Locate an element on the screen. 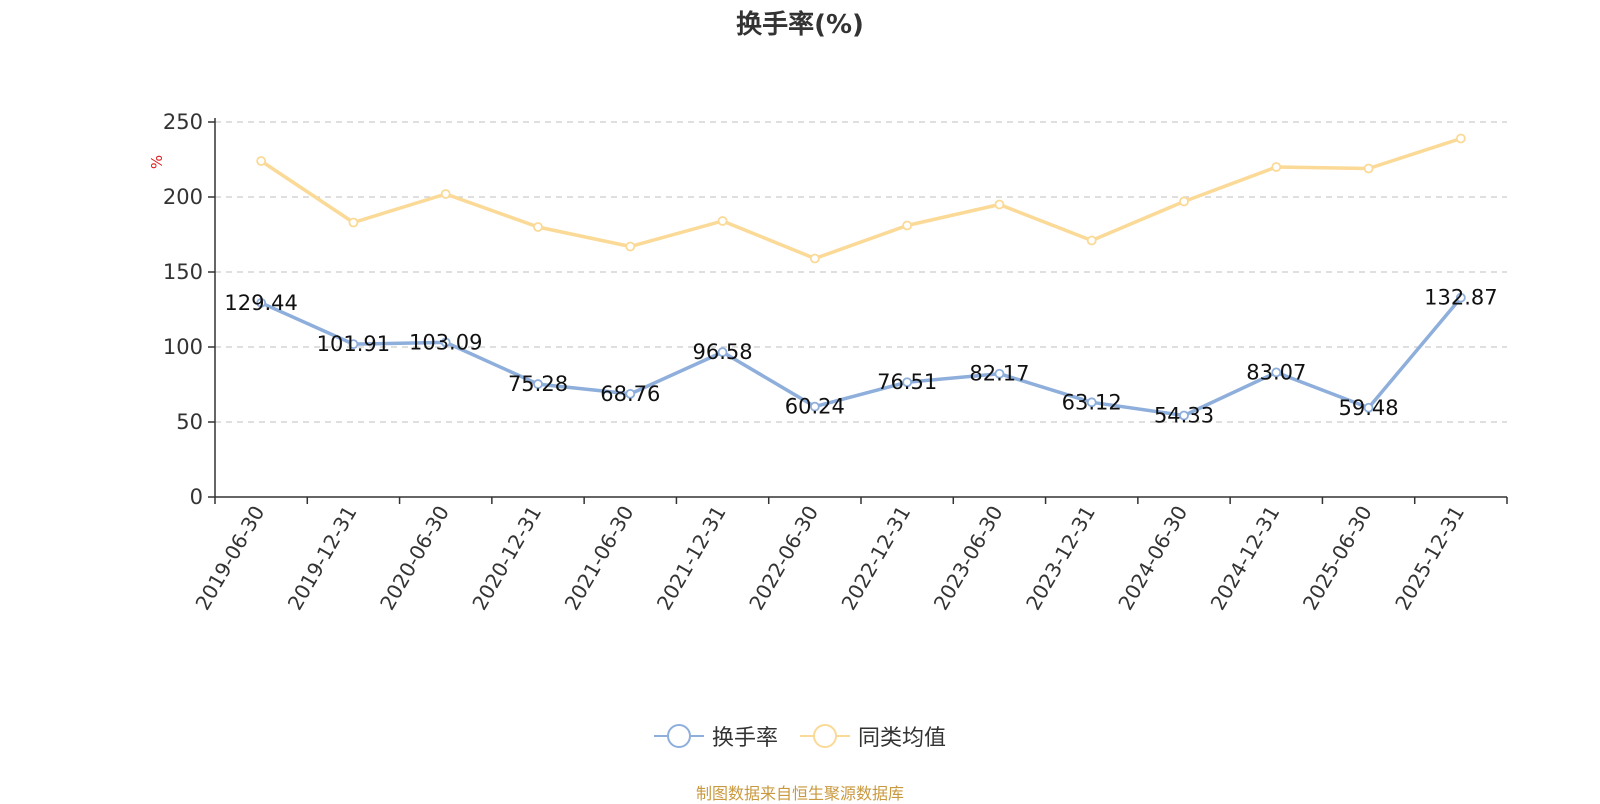  data-label: 68.76 is located at coordinates (630, 394).